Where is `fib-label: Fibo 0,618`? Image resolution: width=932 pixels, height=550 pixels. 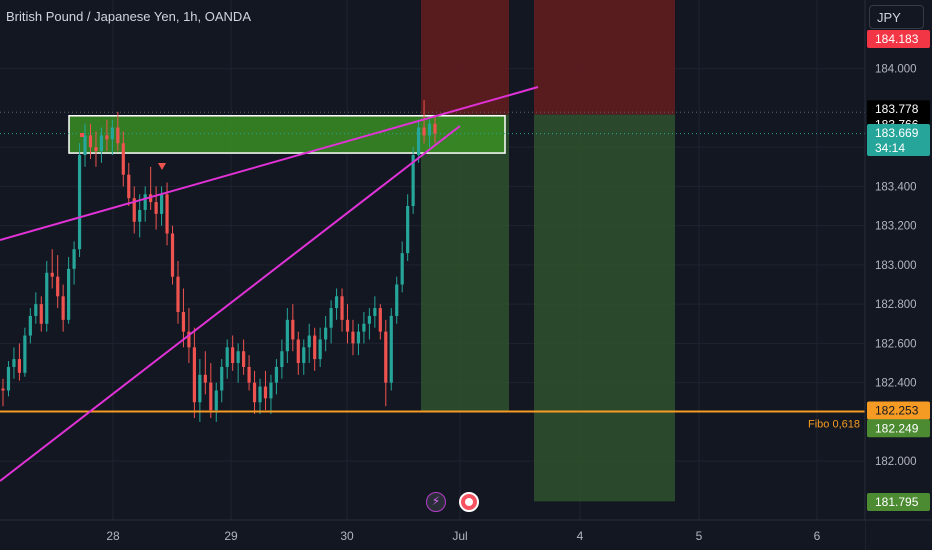 fib-label: Fibo 0,618 is located at coordinates (834, 424).